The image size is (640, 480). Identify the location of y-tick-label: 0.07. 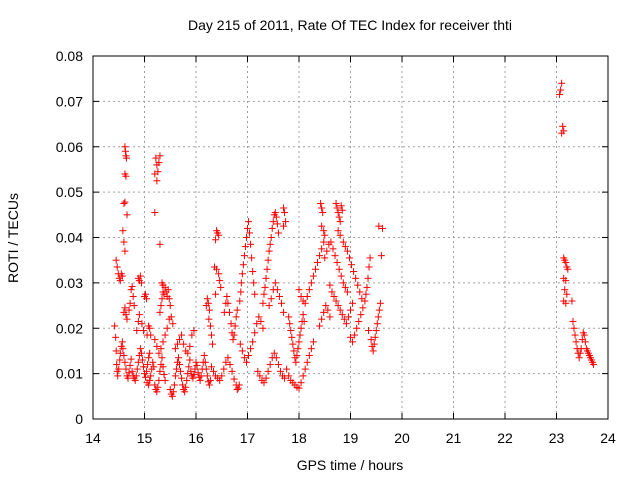
(69, 101).